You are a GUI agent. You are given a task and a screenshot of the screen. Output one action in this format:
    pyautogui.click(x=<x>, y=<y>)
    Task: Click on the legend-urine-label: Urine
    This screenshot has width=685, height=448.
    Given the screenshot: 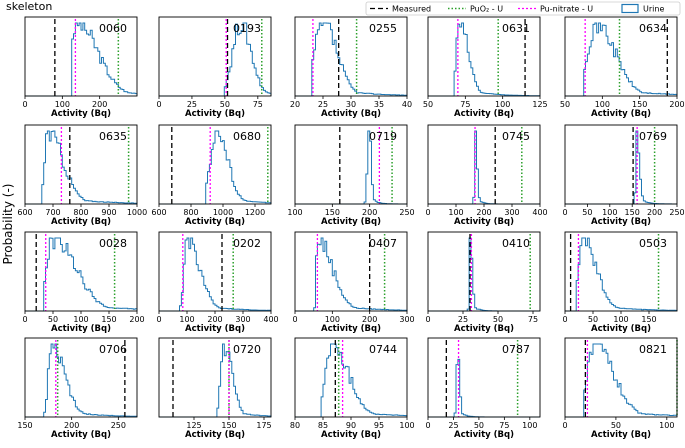 What is the action you would take?
    pyautogui.click(x=653, y=9)
    